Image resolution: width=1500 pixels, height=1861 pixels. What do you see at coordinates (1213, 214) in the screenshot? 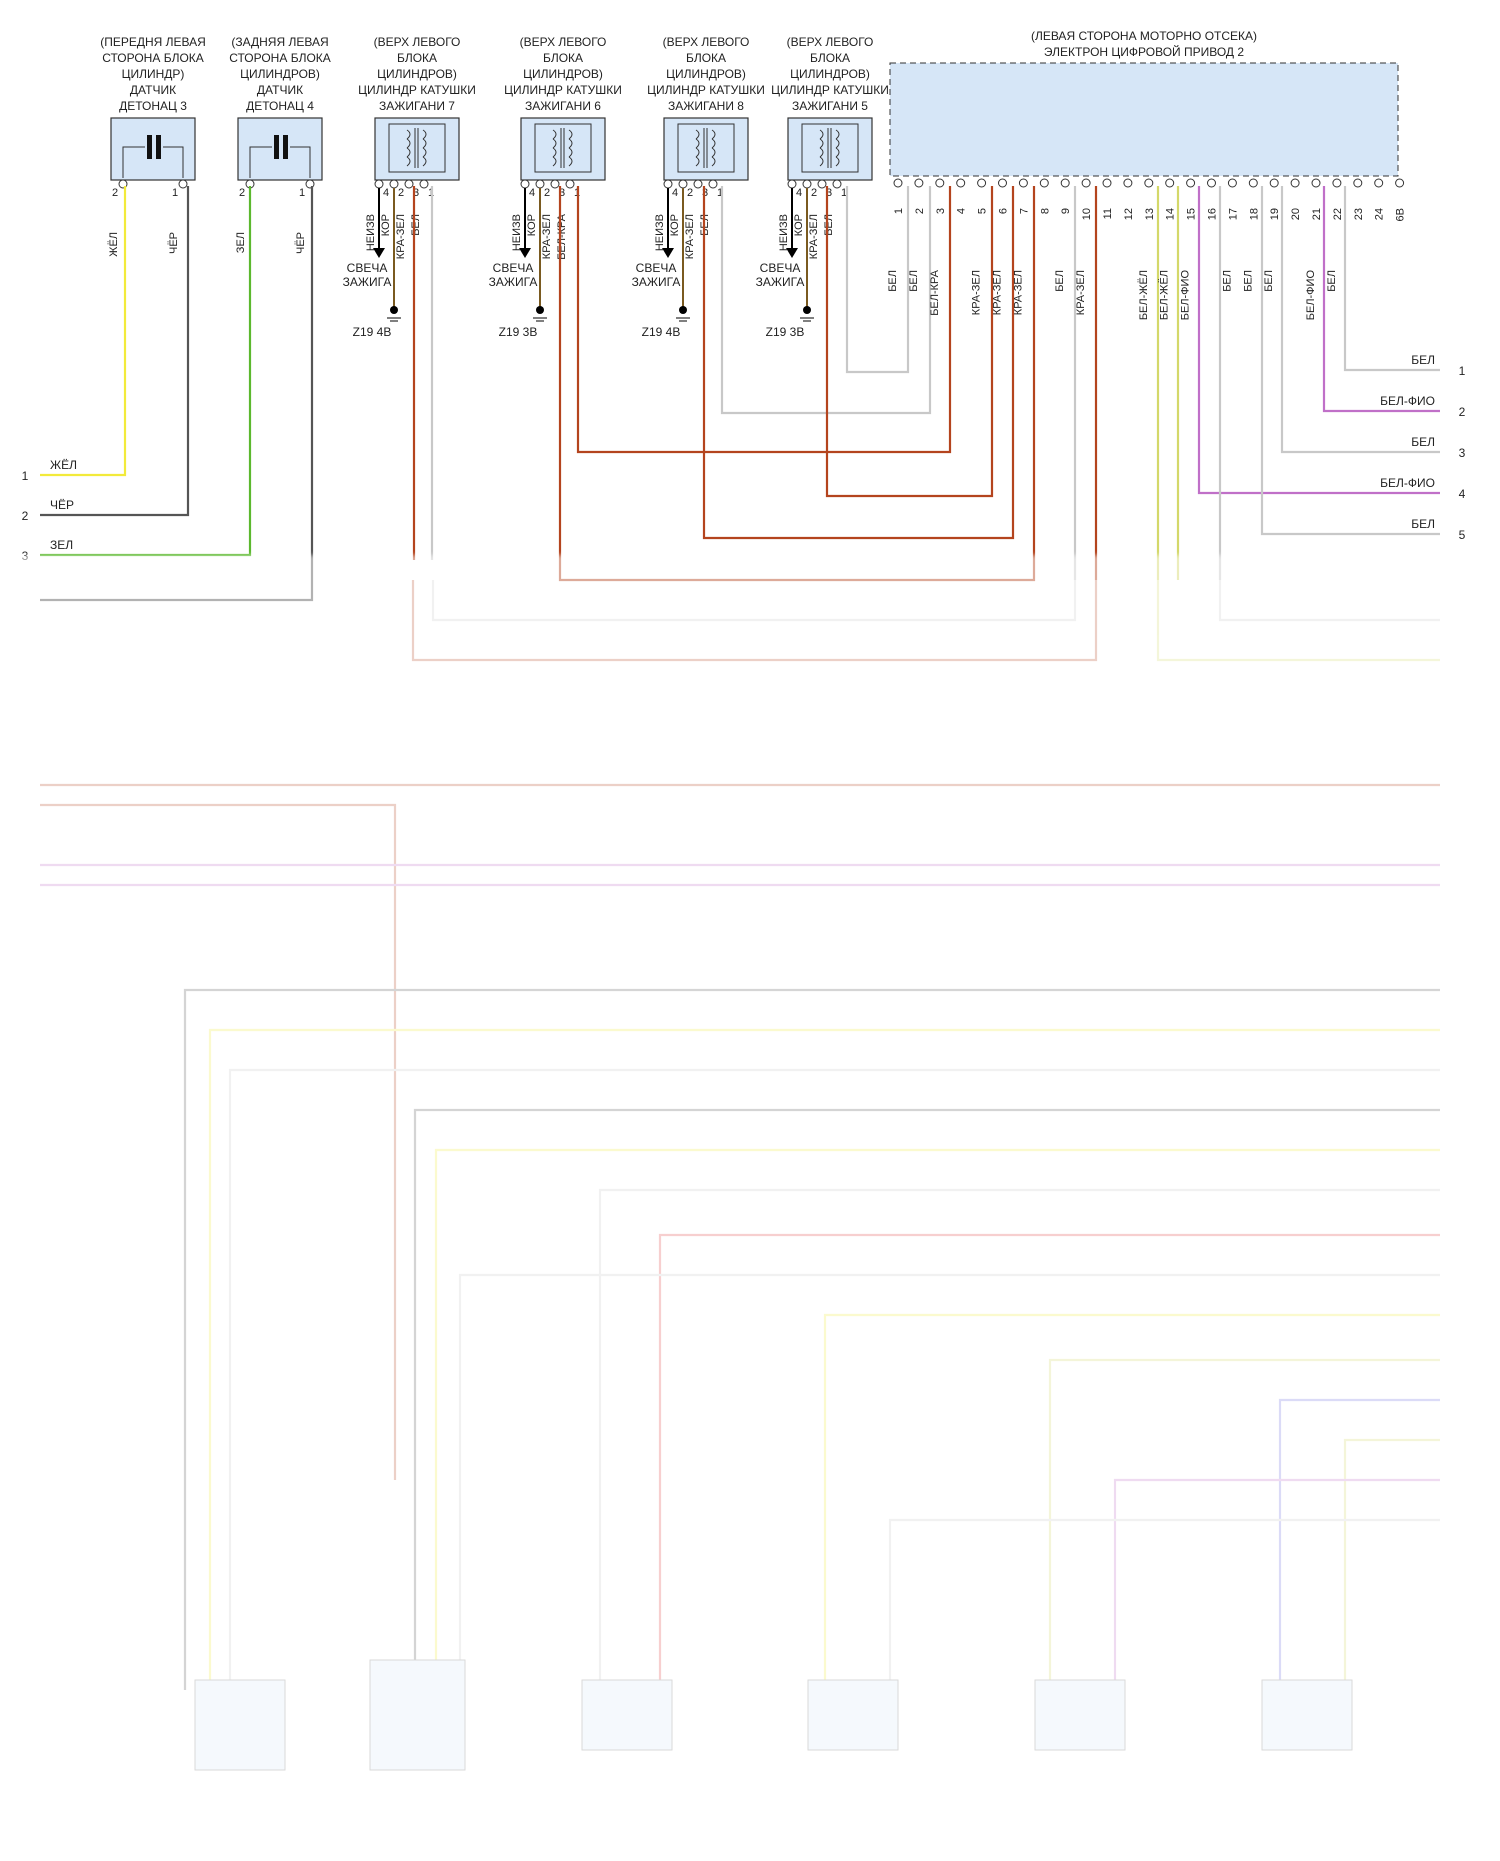
I see `connector-pin-number: 16` at bounding box center [1213, 214].